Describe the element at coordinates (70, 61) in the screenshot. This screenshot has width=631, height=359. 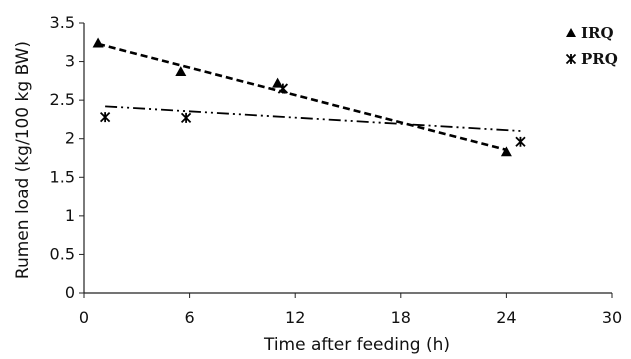
I see `y-tick-label: 3` at that location.